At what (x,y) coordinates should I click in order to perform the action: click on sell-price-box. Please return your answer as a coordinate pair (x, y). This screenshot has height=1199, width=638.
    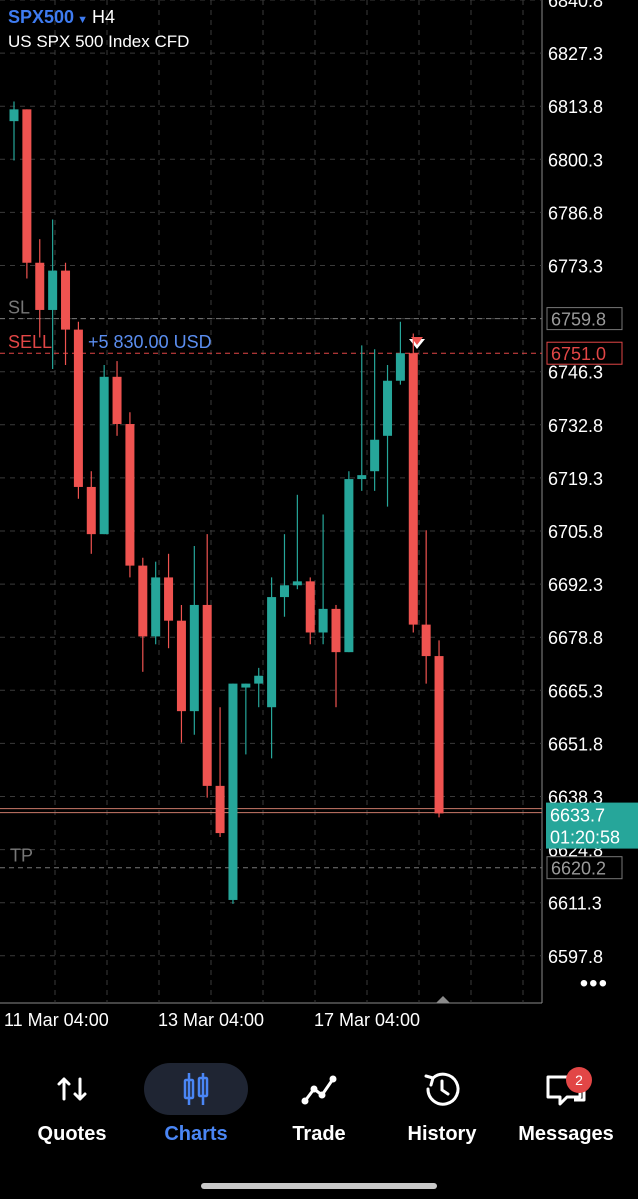
    Looking at the image, I should click on (584, 353).